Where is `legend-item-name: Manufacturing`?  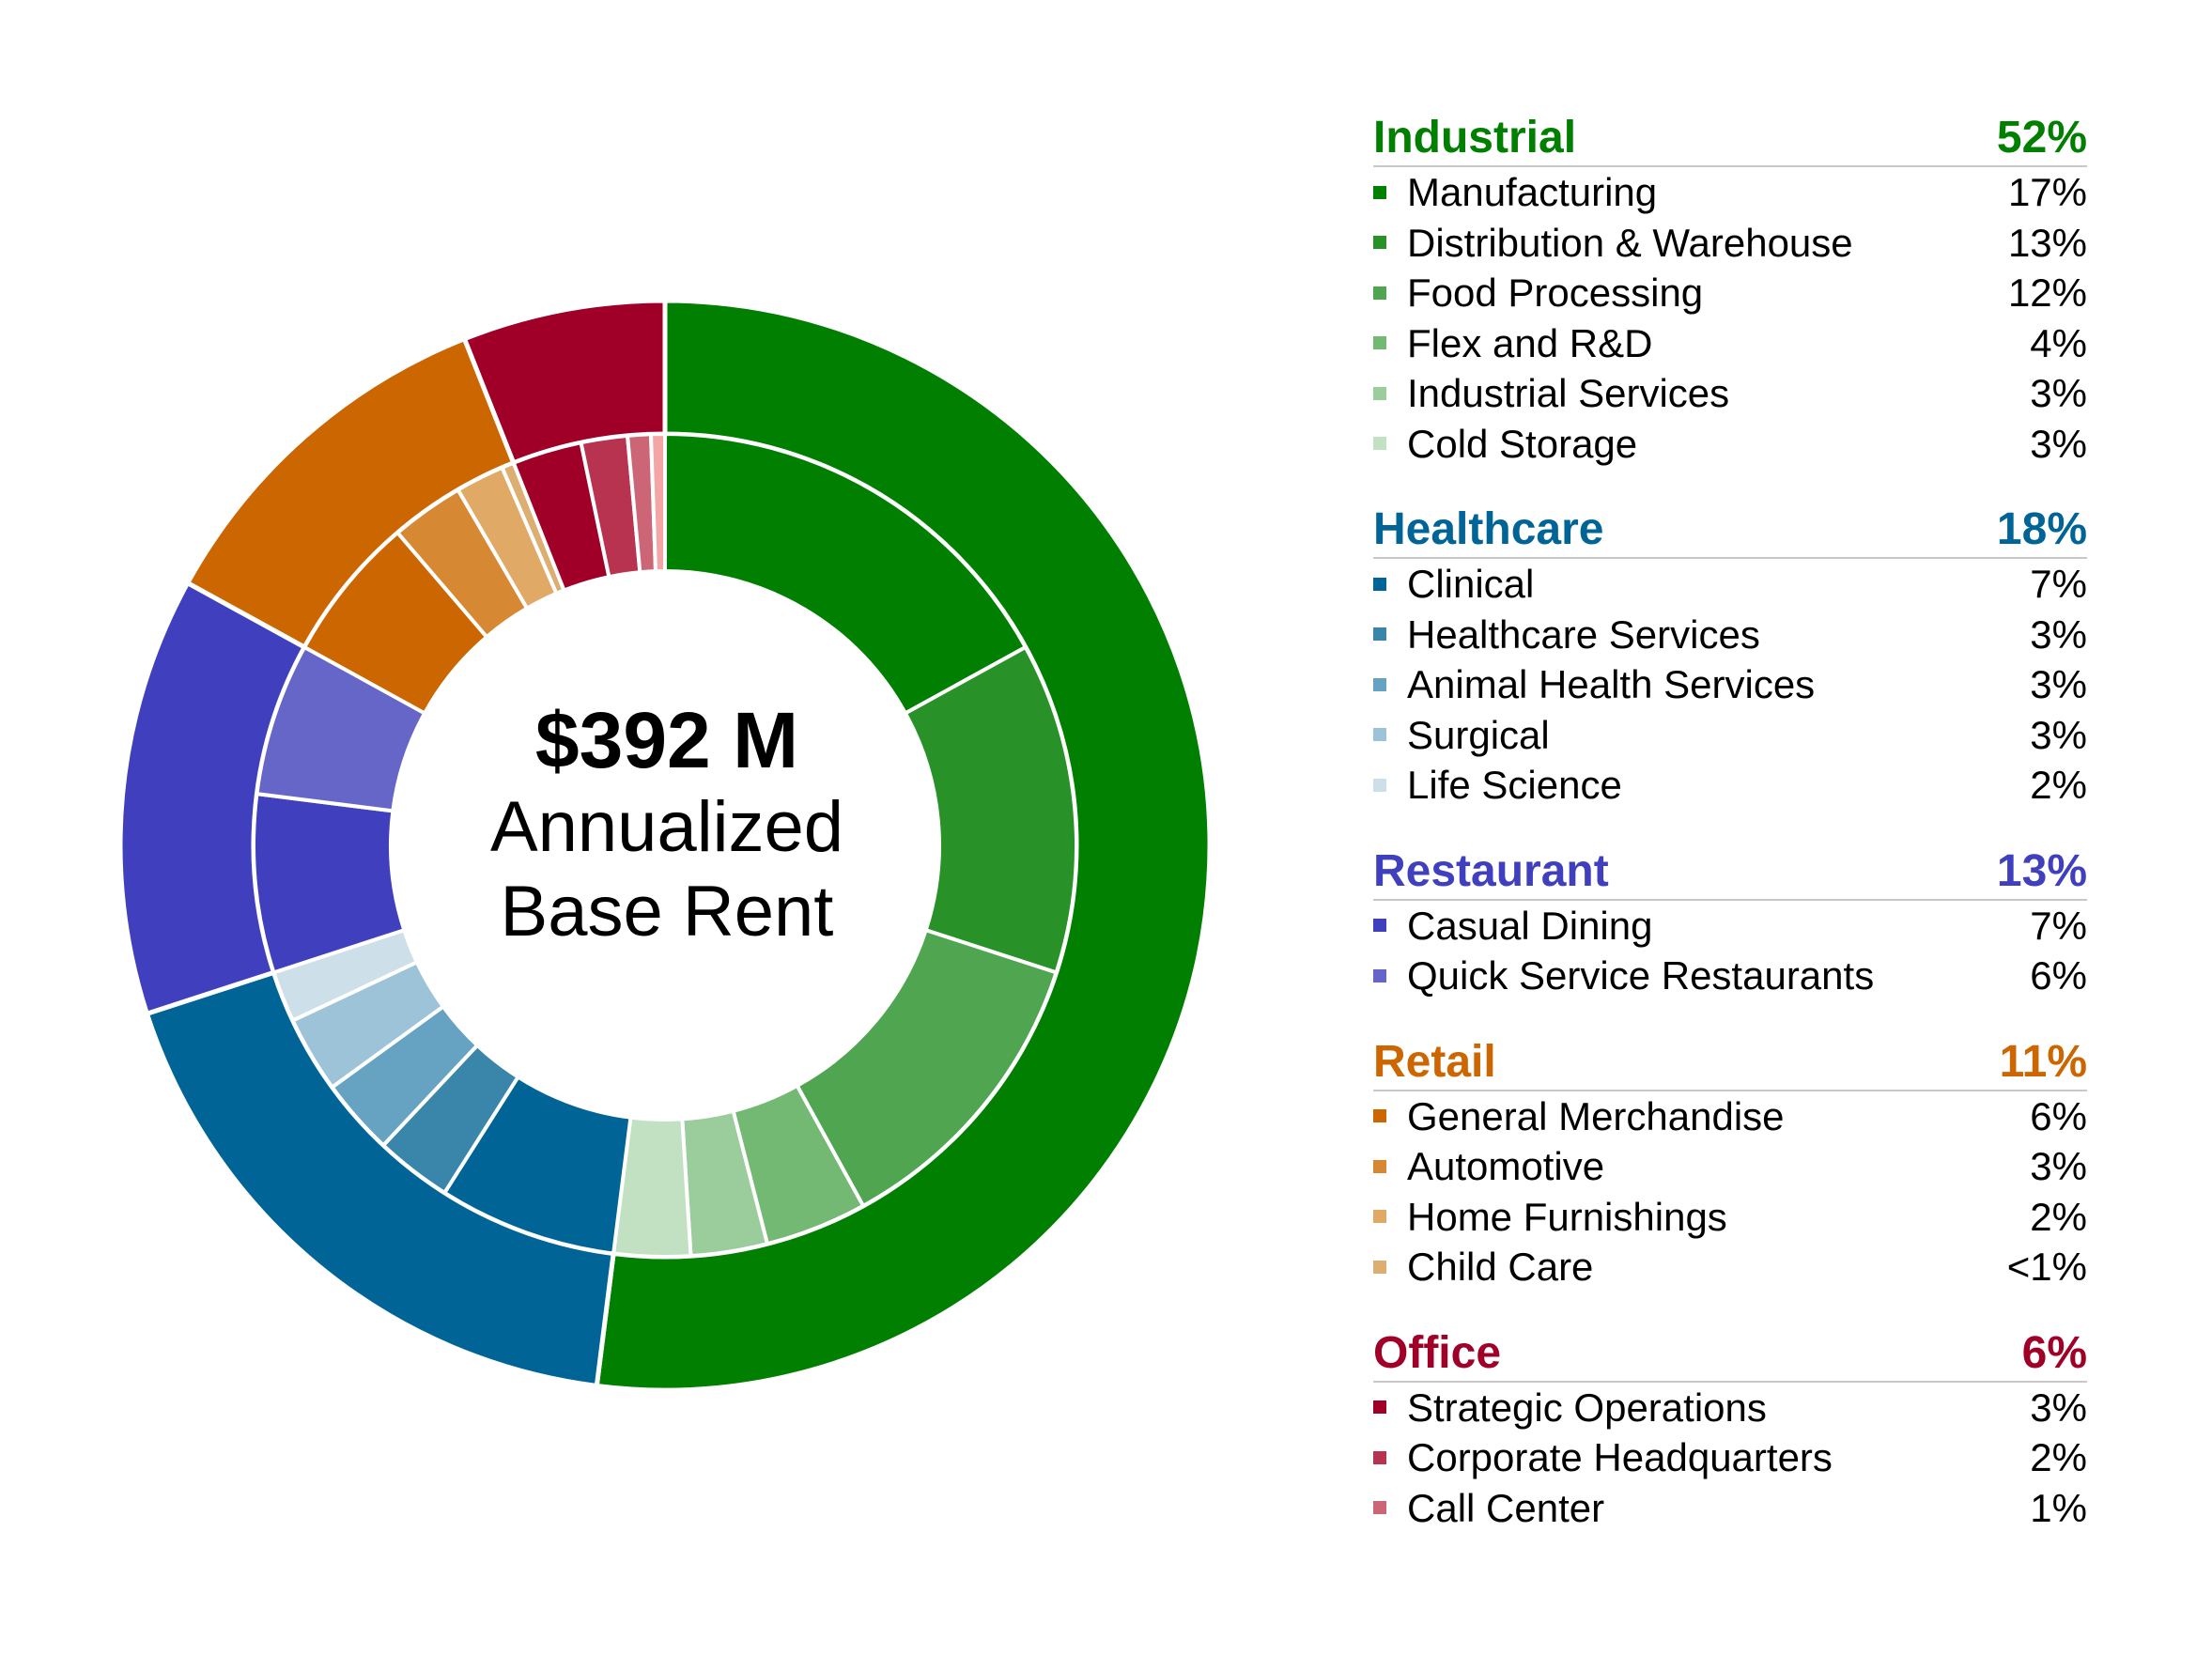 legend-item-name: Manufacturing is located at coordinates (1532, 192).